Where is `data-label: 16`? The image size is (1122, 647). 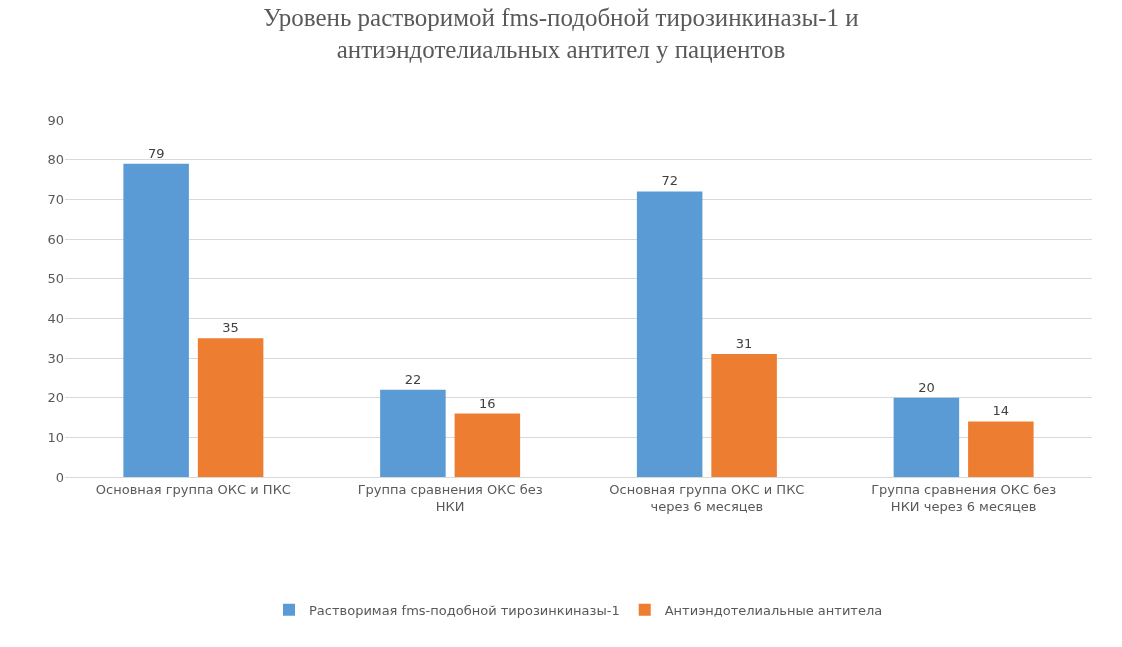 data-label: 16 is located at coordinates (487, 403).